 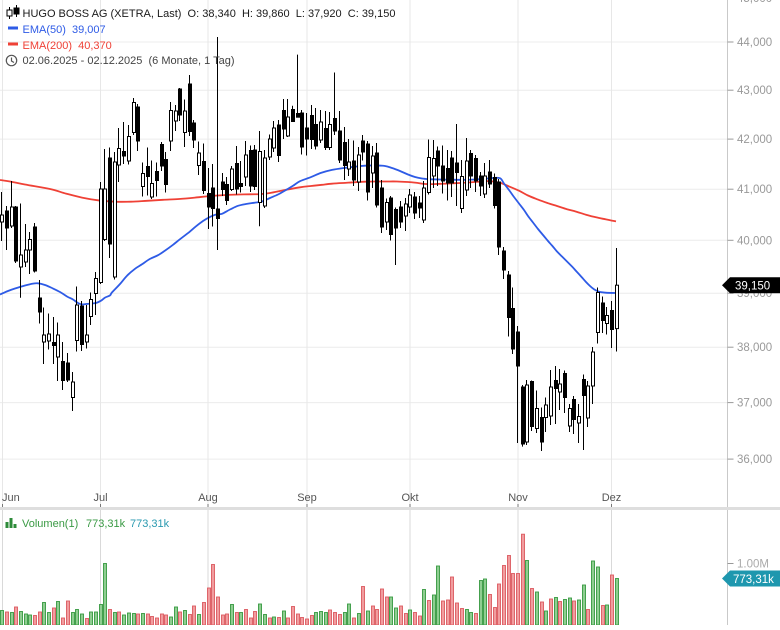 What do you see at coordinates (752, 287) in the screenshot?
I see `svg-text: 39,150` at bounding box center [752, 287].